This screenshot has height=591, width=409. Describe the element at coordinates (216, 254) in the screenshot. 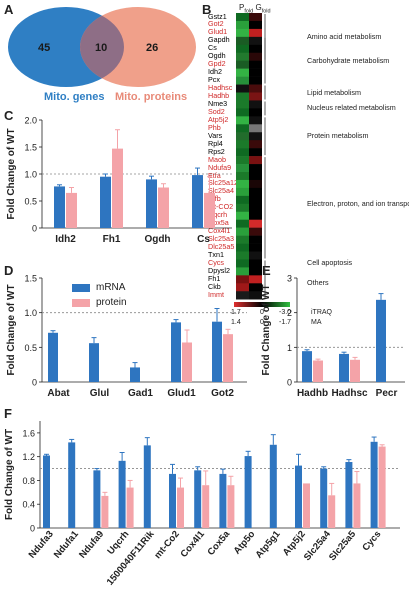

I see `heatmap-gene-label: Txn1` at that location.